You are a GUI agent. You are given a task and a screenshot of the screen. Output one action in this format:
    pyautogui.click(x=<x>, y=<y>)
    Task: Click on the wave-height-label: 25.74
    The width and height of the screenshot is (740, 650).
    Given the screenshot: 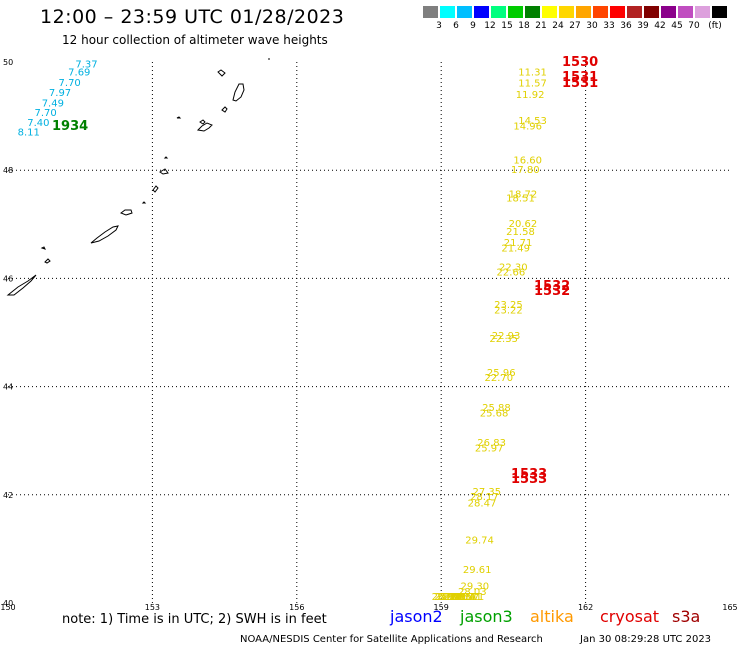 What is the action you would take?
    pyautogui.click(x=448, y=597)
    